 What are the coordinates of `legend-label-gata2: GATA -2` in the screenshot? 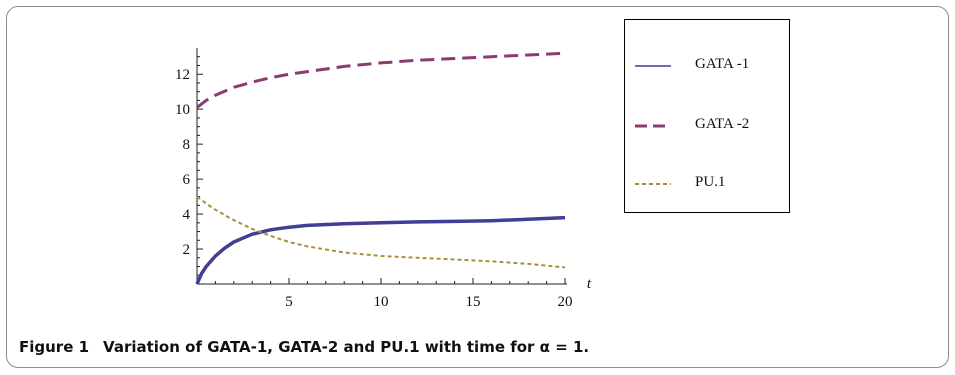 It's located at (722, 124).